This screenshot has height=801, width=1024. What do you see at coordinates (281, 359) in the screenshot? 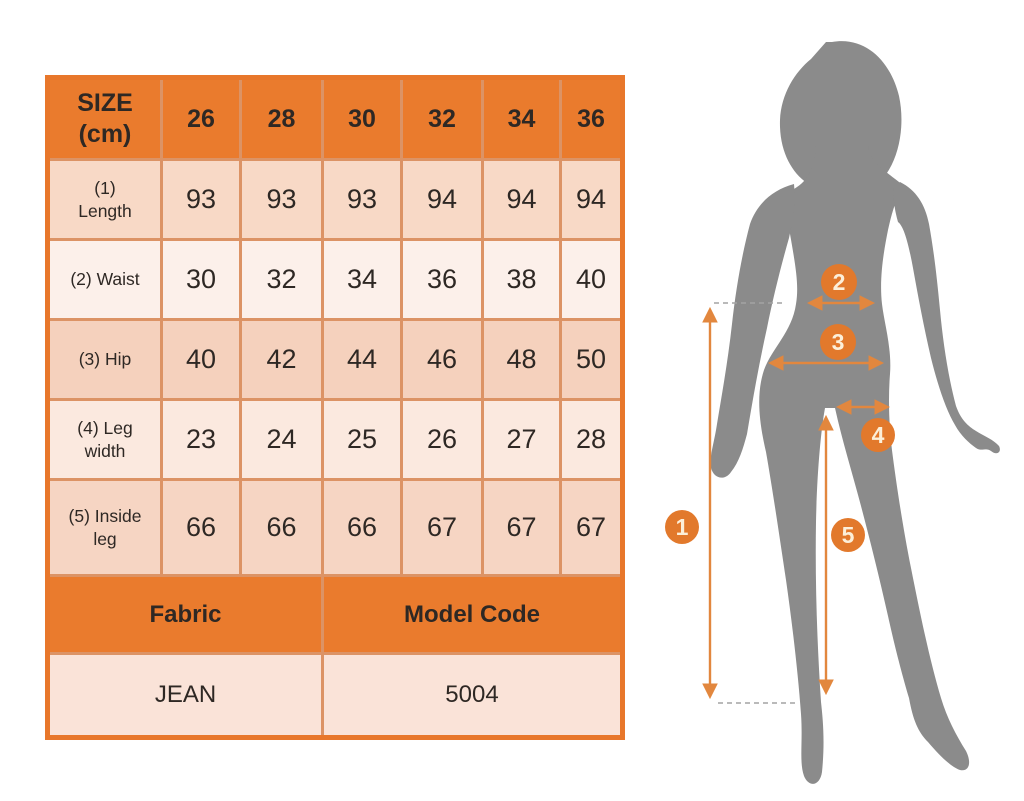
I see `value-cell: 42` at bounding box center [281, 359].